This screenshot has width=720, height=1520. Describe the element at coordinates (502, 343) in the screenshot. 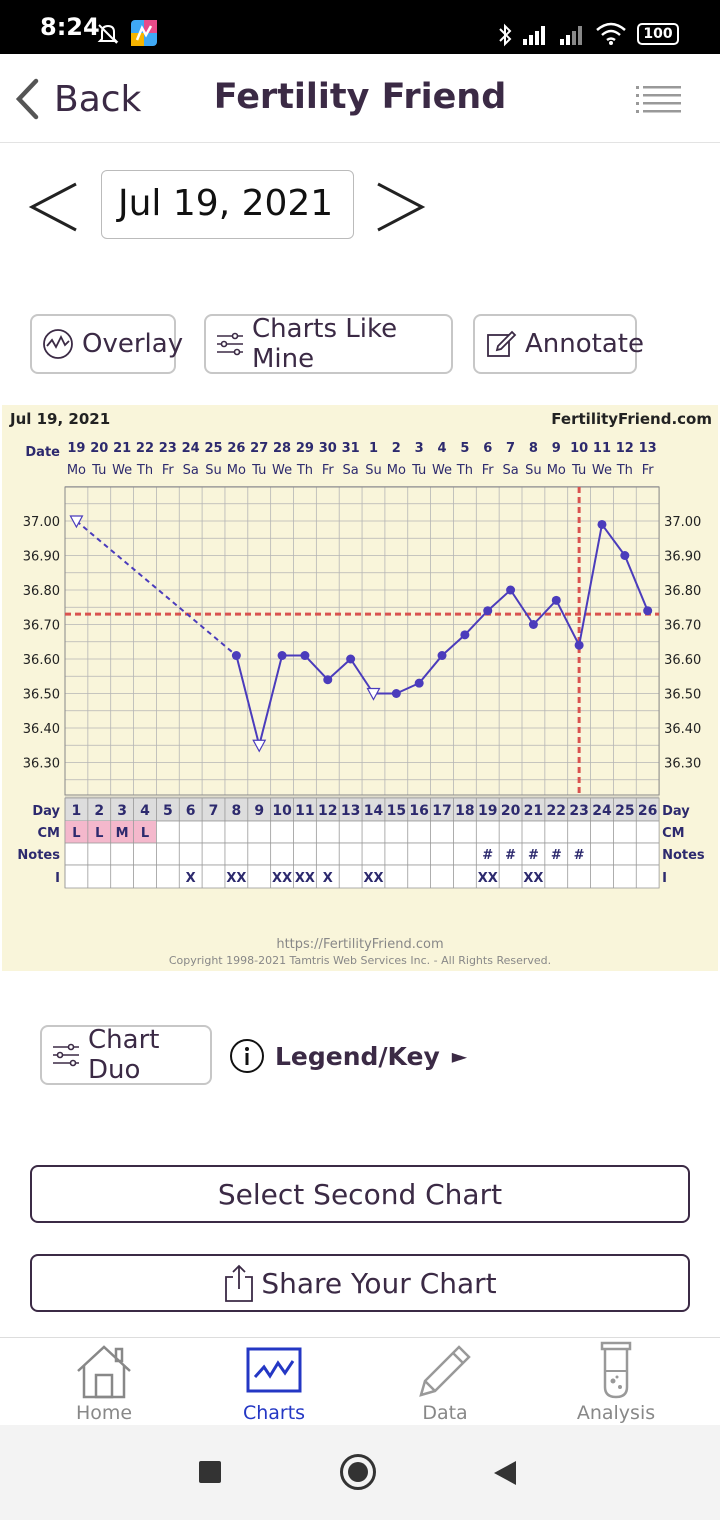

I see `edit-icon` at that location.